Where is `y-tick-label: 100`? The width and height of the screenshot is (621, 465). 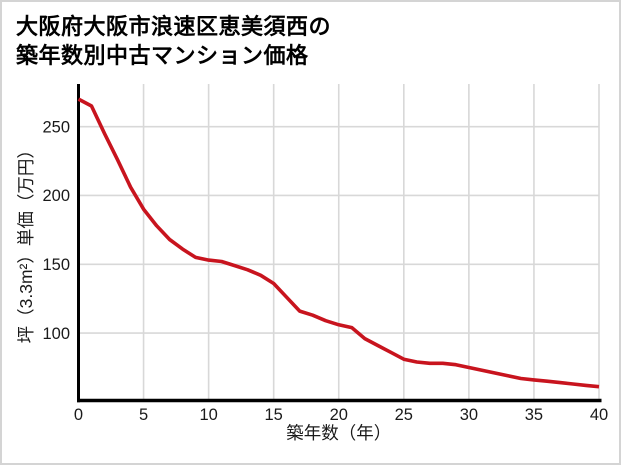 y-tick-label: 100 is located at coordinates (56, 334).